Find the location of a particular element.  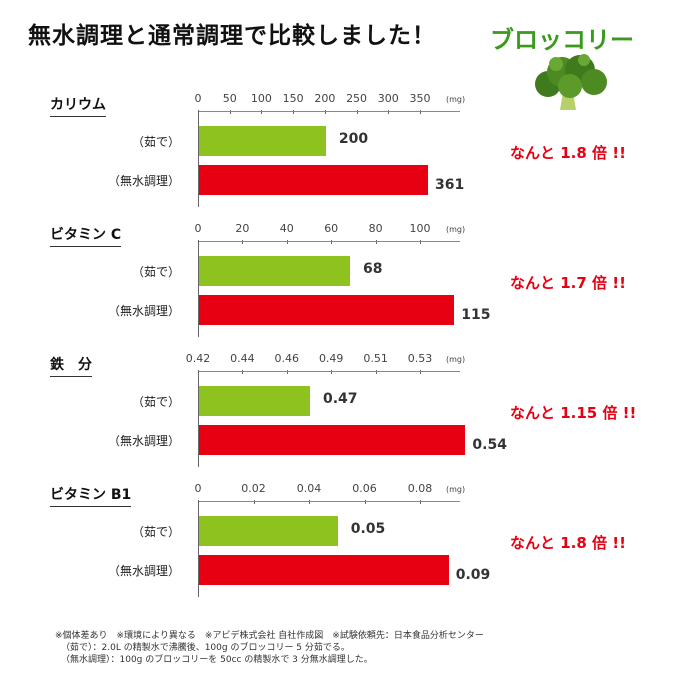

panel-title: 鉄 分 is located at coordinates (71, 365).